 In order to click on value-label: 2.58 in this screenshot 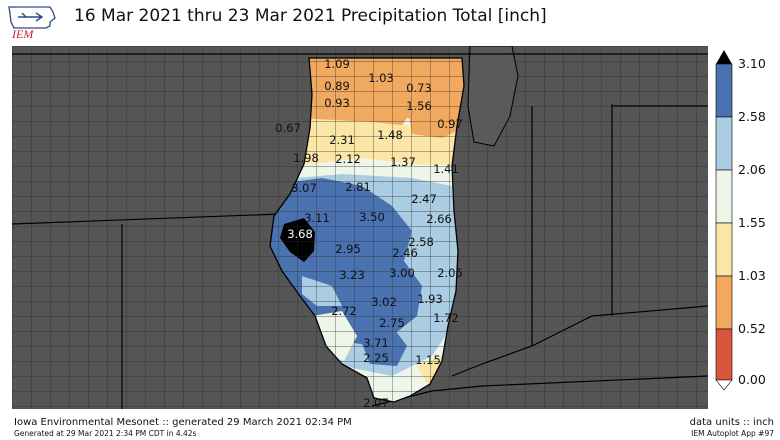, I will do `click(421, 242)`.